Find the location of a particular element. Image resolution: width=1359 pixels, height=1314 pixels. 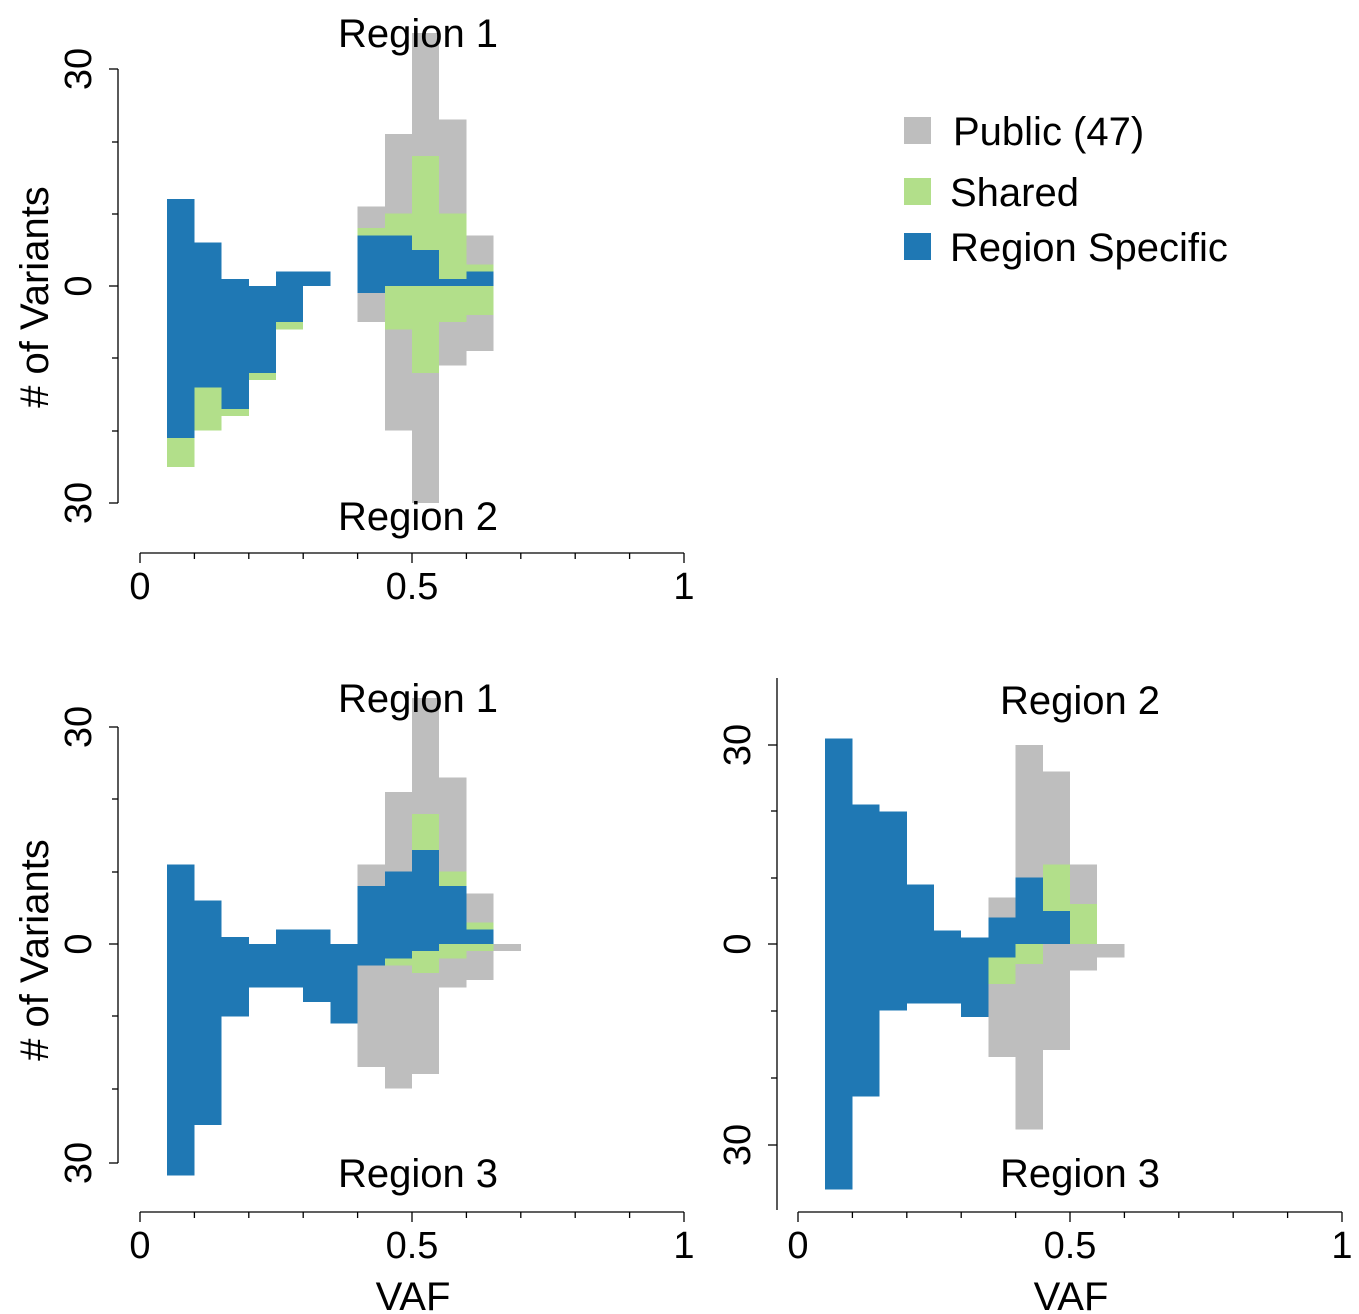

legend-label: Public (47) is located at coordinates (1048, 132).